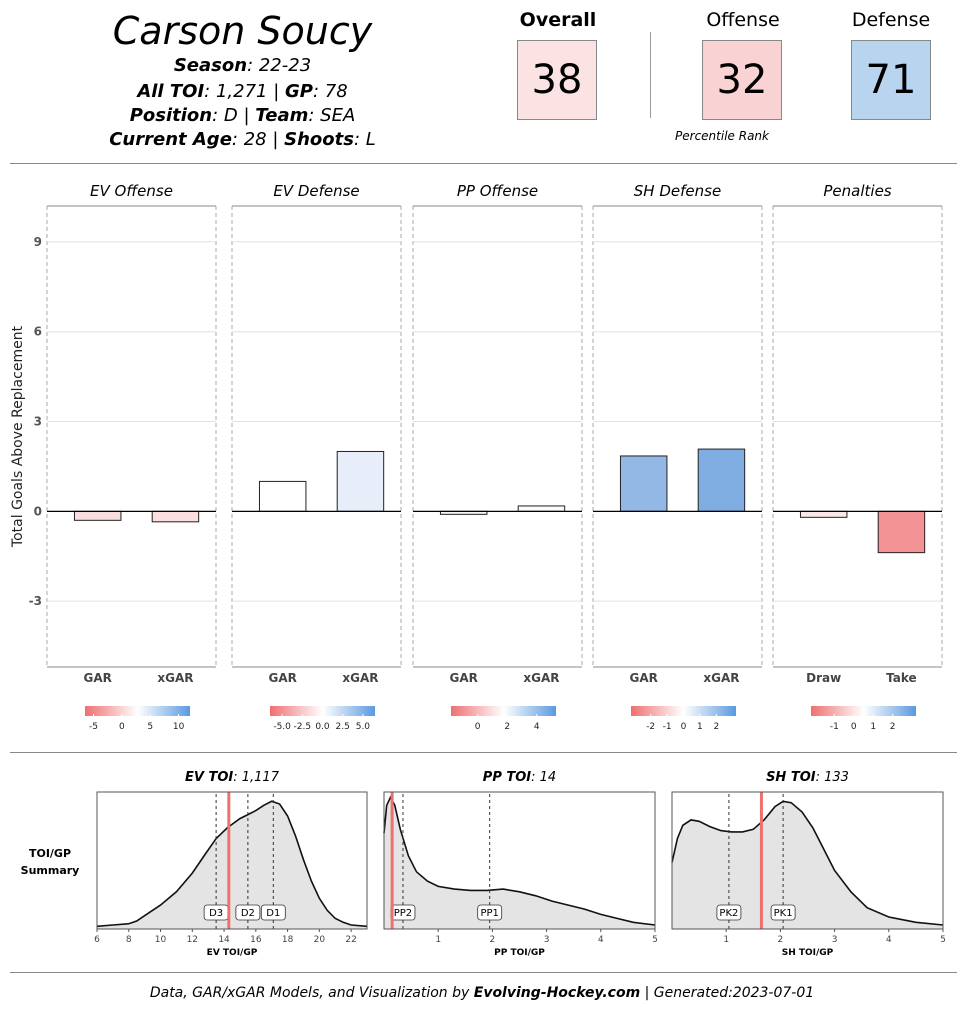  Describe the element at coordinates (224, 940) in the screenshot. I see `x-tick-label: 14` at that location.